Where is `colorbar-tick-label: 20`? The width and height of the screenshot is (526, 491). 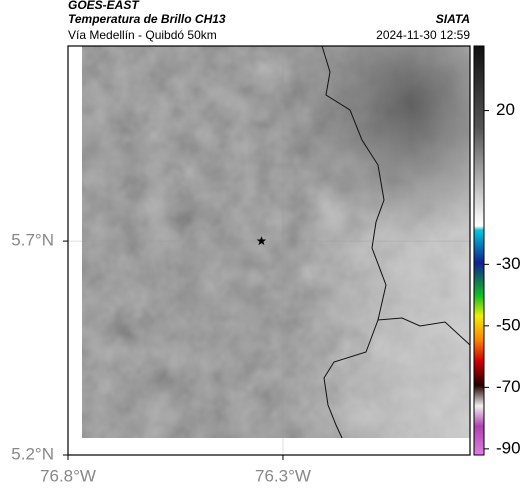
colorbar-tick-label: 20 is located at coordinates (505, 109).